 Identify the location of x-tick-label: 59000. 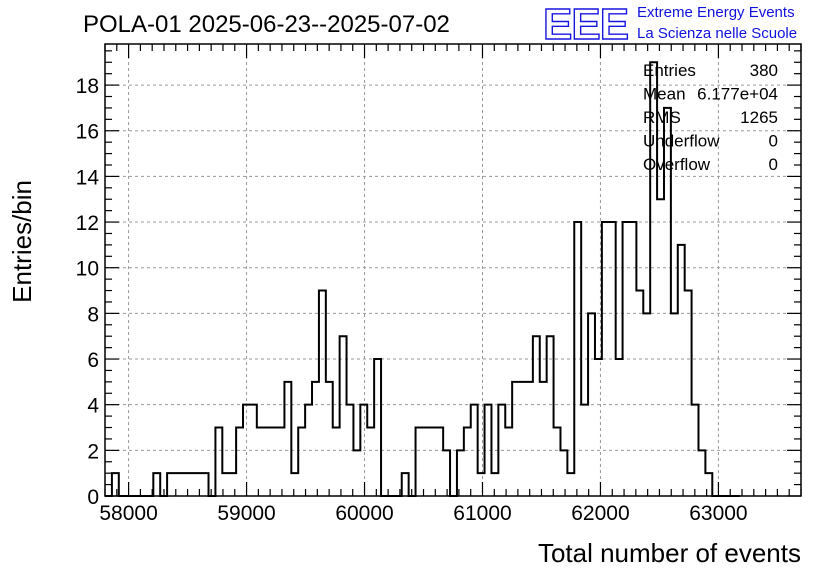
(246, 513).